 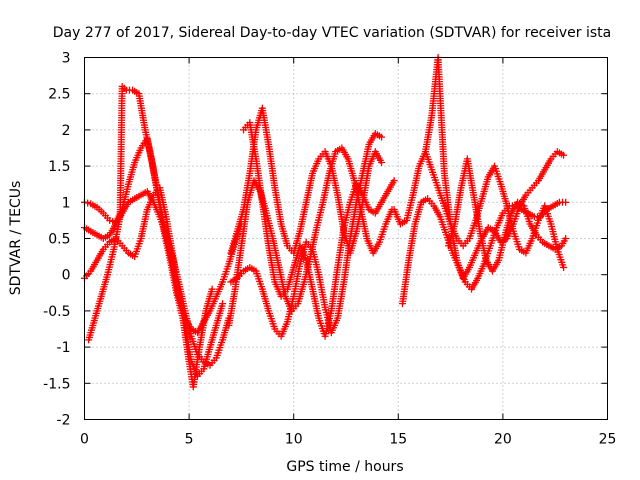 What do you see at coordinates (66, 276) in the screenshot?
I see `y-tick-label: 0` at bounding box center [66, 276].